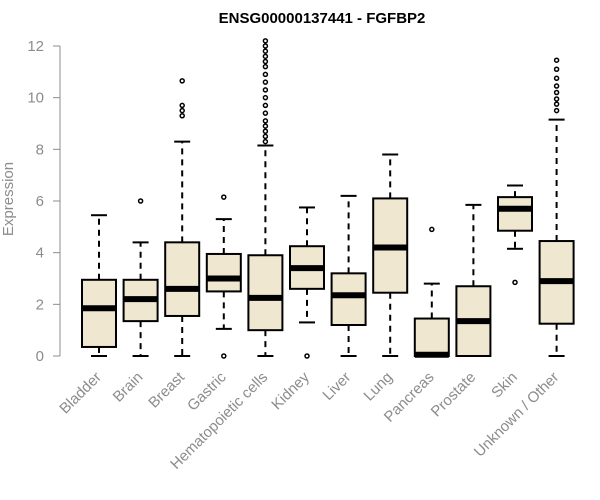 The width and height of the screenshot is (600, 500). I want to click on box-group-pancreas, so click(431, 292).